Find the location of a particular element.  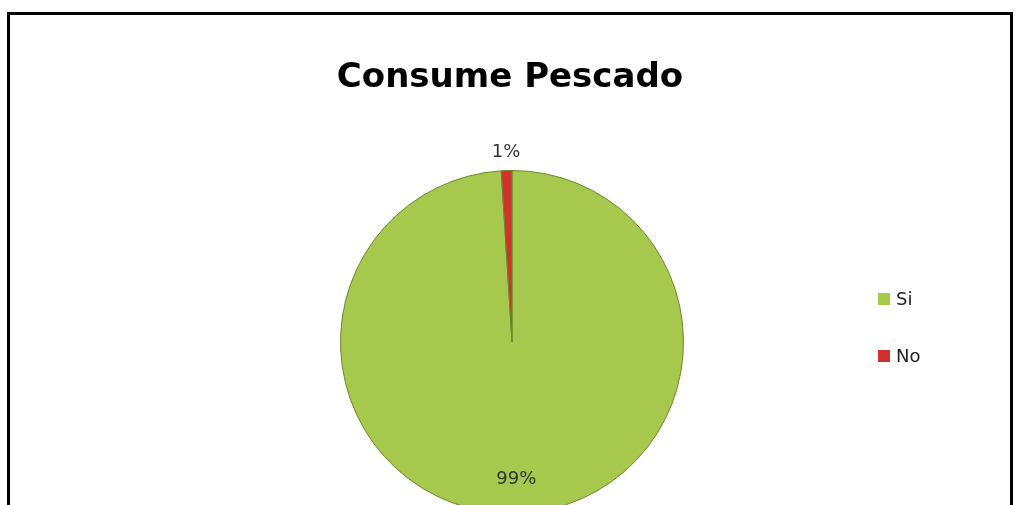

chart-title: Consume Pescado is located at coordinates (510, 75).